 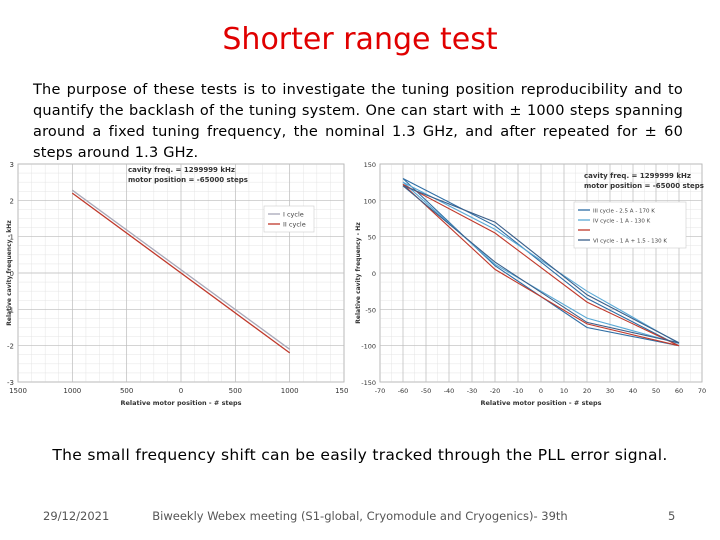 I want to click on y-axis-title: Relative cavity frequency - kHz, so click(x=9, y=273).